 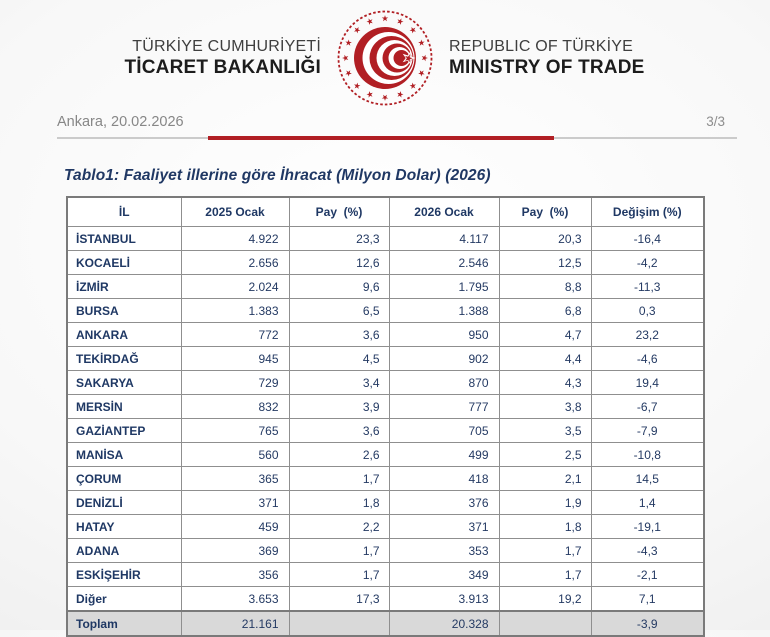 I want to click on table-row: DENİZLİ 371 1,8 376 1,9 1,4, so click(x=385, y=502).